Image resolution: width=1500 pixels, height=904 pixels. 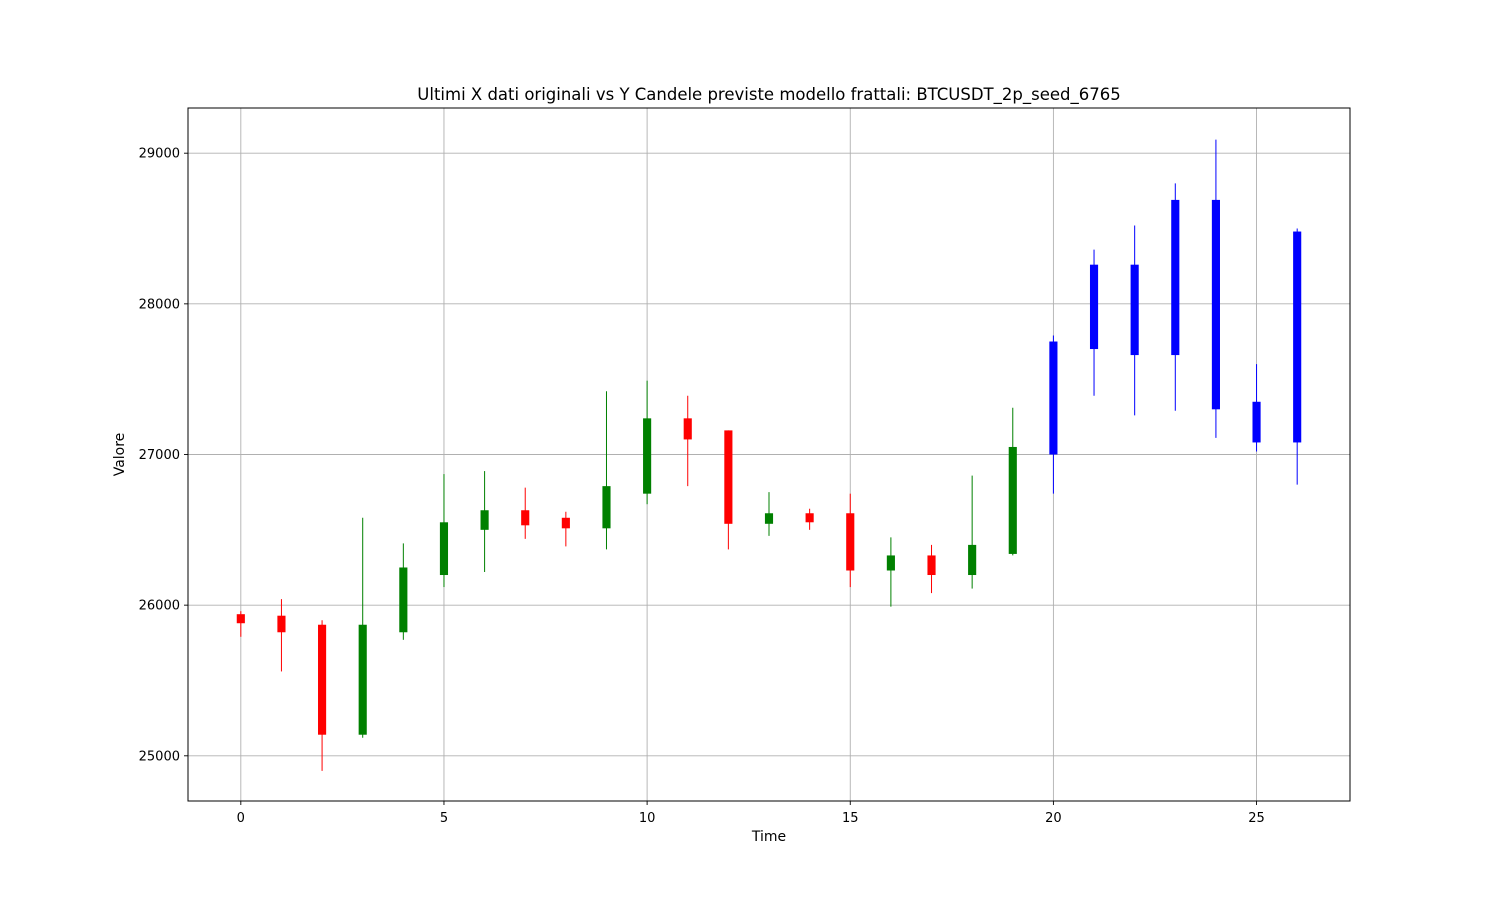 What do you see at coordinates (159, 756) in the screenshot?
I see `y-tick-label: 25000` at bounding box center [159, 756].